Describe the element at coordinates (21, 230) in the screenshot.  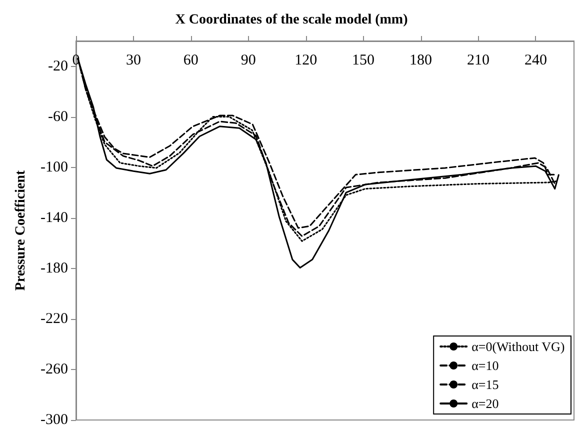
I see `y-axis-title: Pressure Coefficient` at that location.